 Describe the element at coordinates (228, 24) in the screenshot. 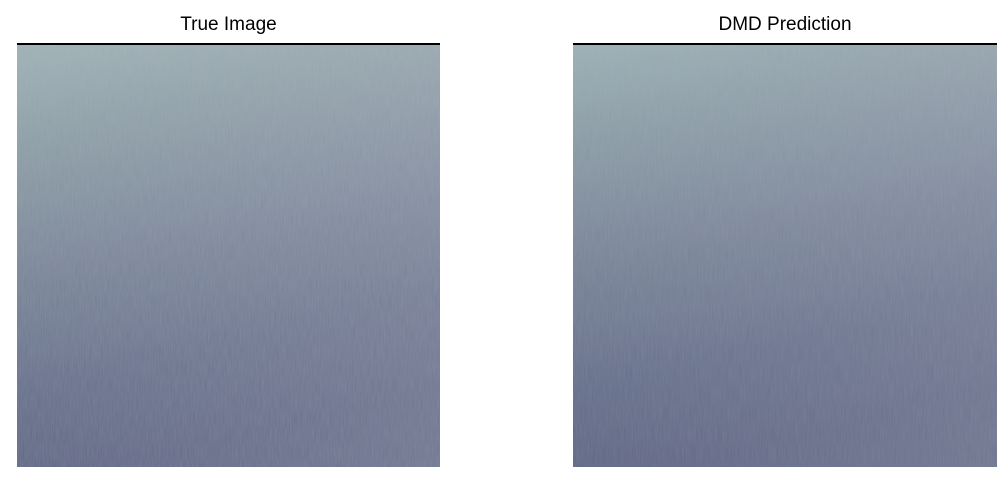

I see `panel-title: True Image` at that location.